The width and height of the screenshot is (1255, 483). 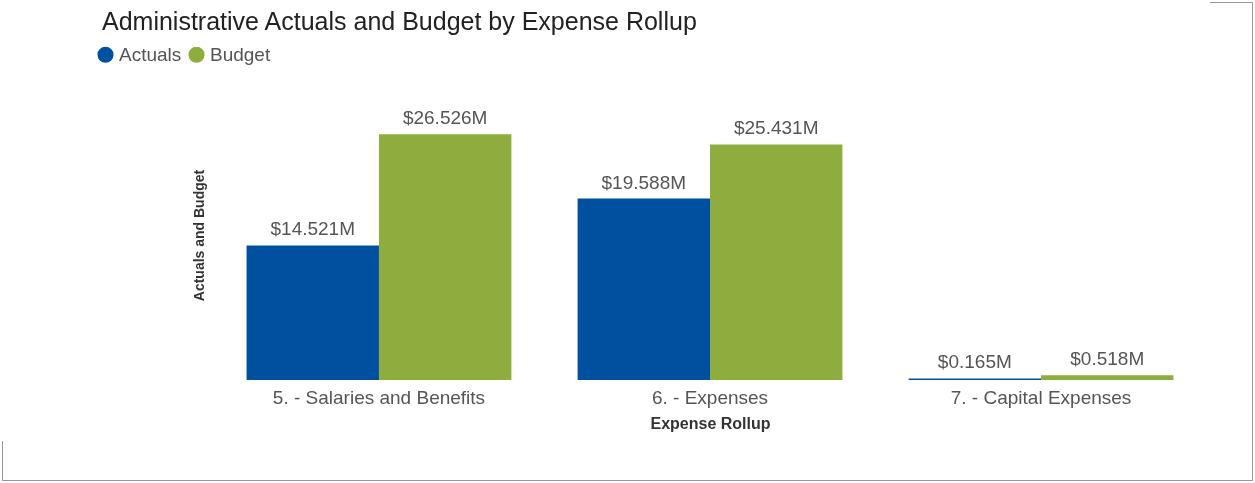 What do you see at coordinates (974, 362) in the screenshot?
I see `data-label: $0.165M` at bounding box center [974, 362].